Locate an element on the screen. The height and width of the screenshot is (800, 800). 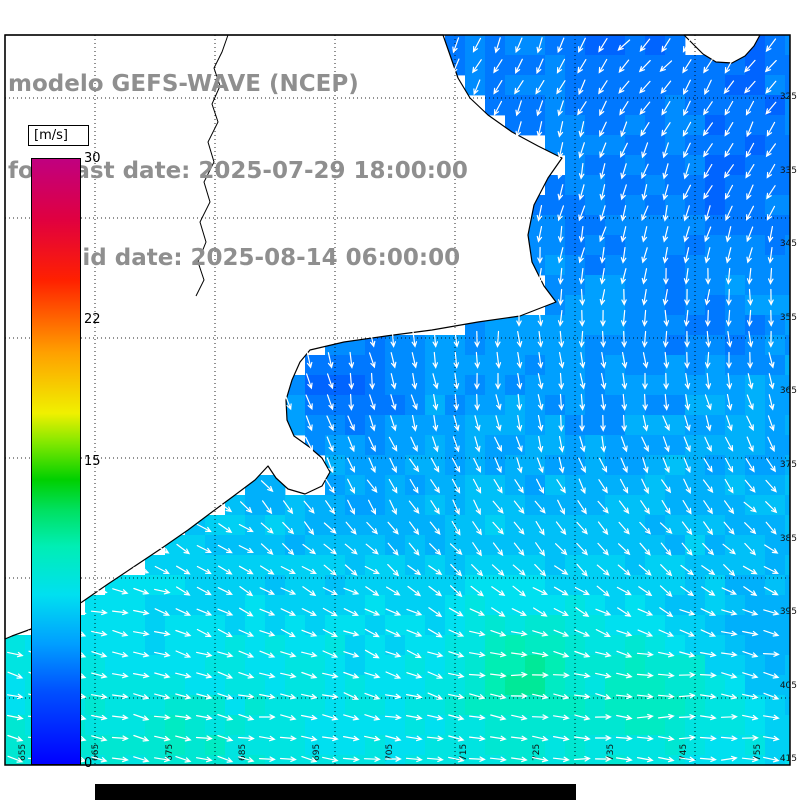
bottom-axis-label: 665 is located at coordinates (96, 752).